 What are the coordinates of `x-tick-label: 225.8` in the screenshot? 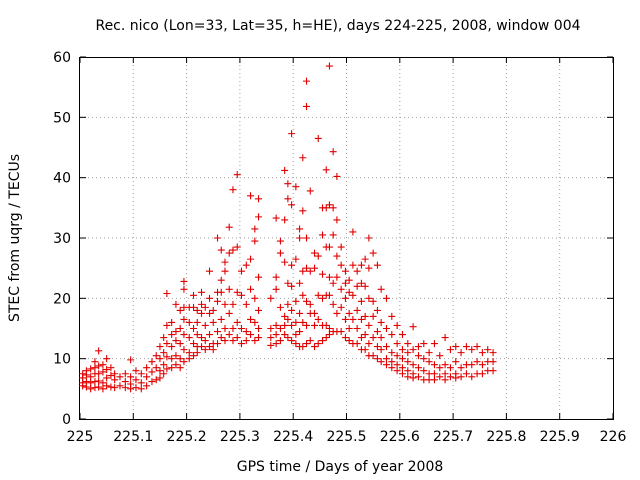 It's located at (506, 437).